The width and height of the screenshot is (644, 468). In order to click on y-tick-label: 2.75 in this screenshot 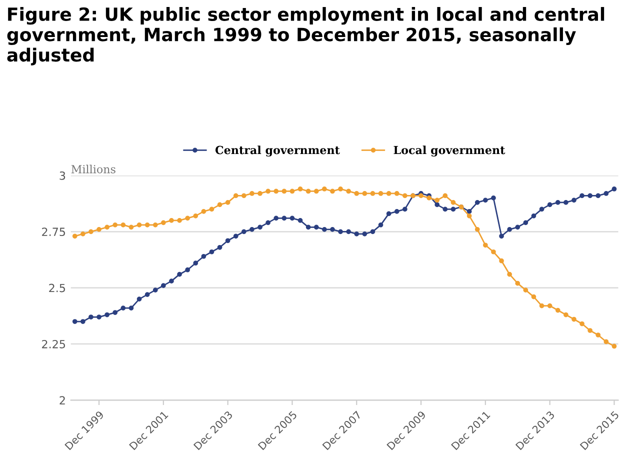, I will do `click(54, 232)`.